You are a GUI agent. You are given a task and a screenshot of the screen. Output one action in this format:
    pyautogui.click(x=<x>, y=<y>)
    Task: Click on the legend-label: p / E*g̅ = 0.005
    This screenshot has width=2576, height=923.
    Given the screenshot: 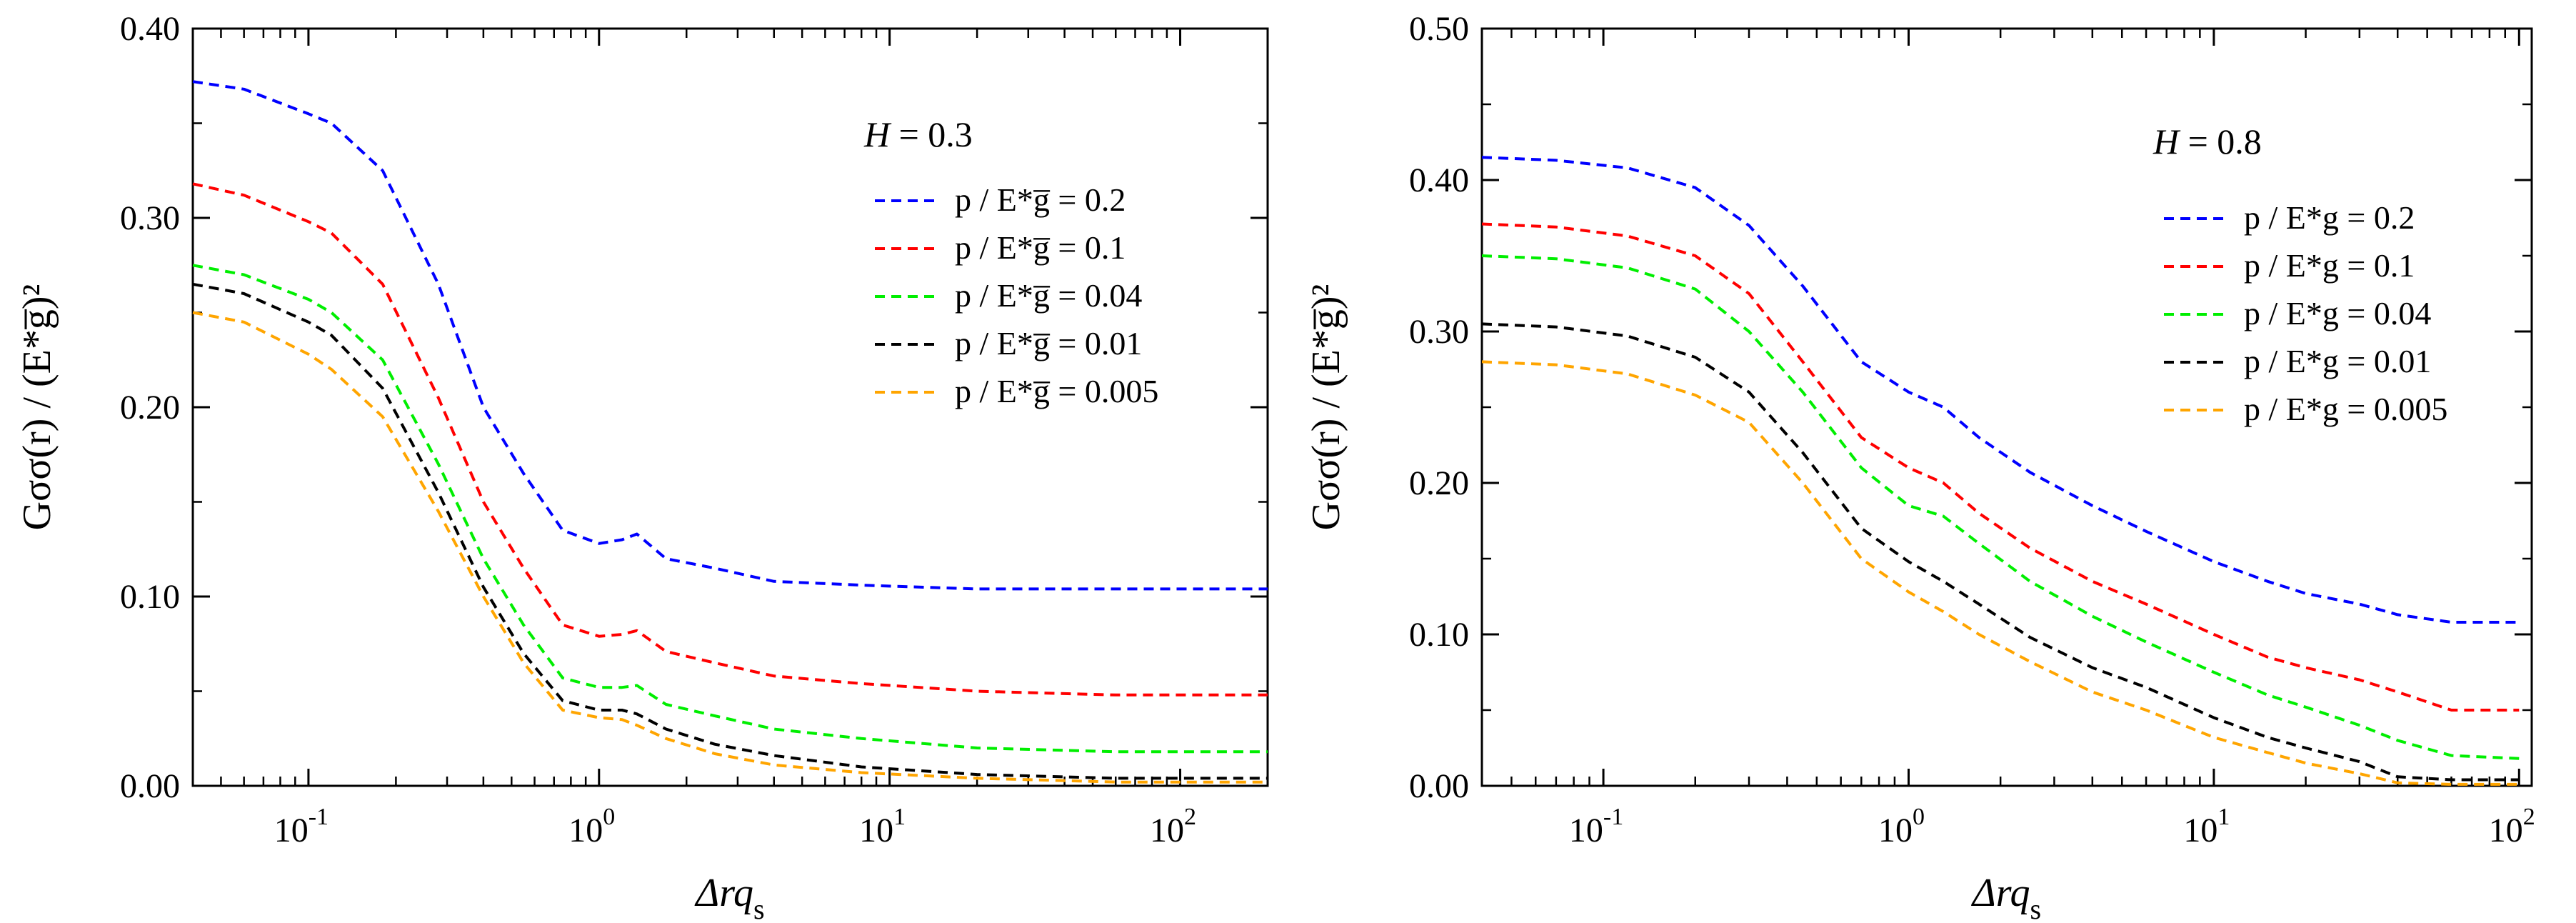 What is the action you would take?
    pyautogui.click(x=1056, y=391)
    